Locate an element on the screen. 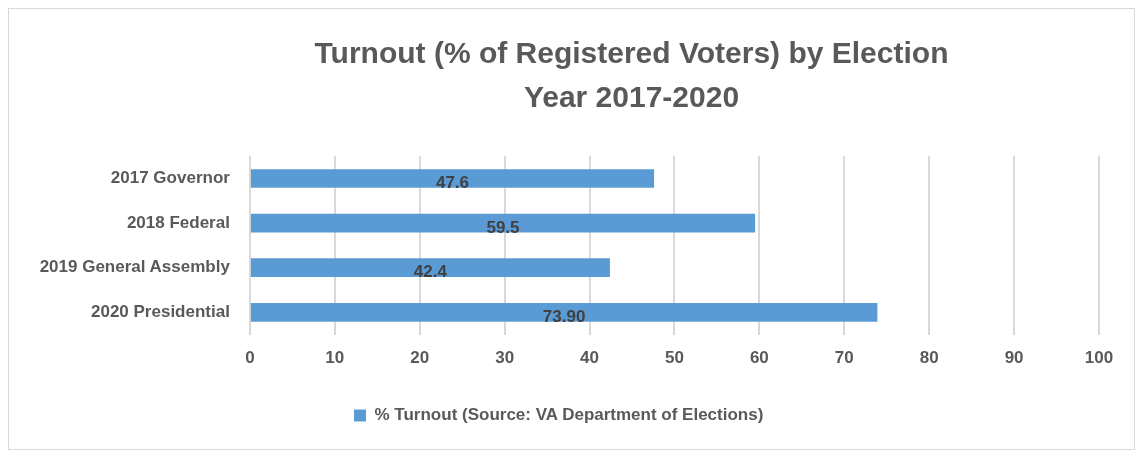 This screenshot has height=460, width=1145. y-tick-label: 2020 Presidential is located at coordinates (160, 311).